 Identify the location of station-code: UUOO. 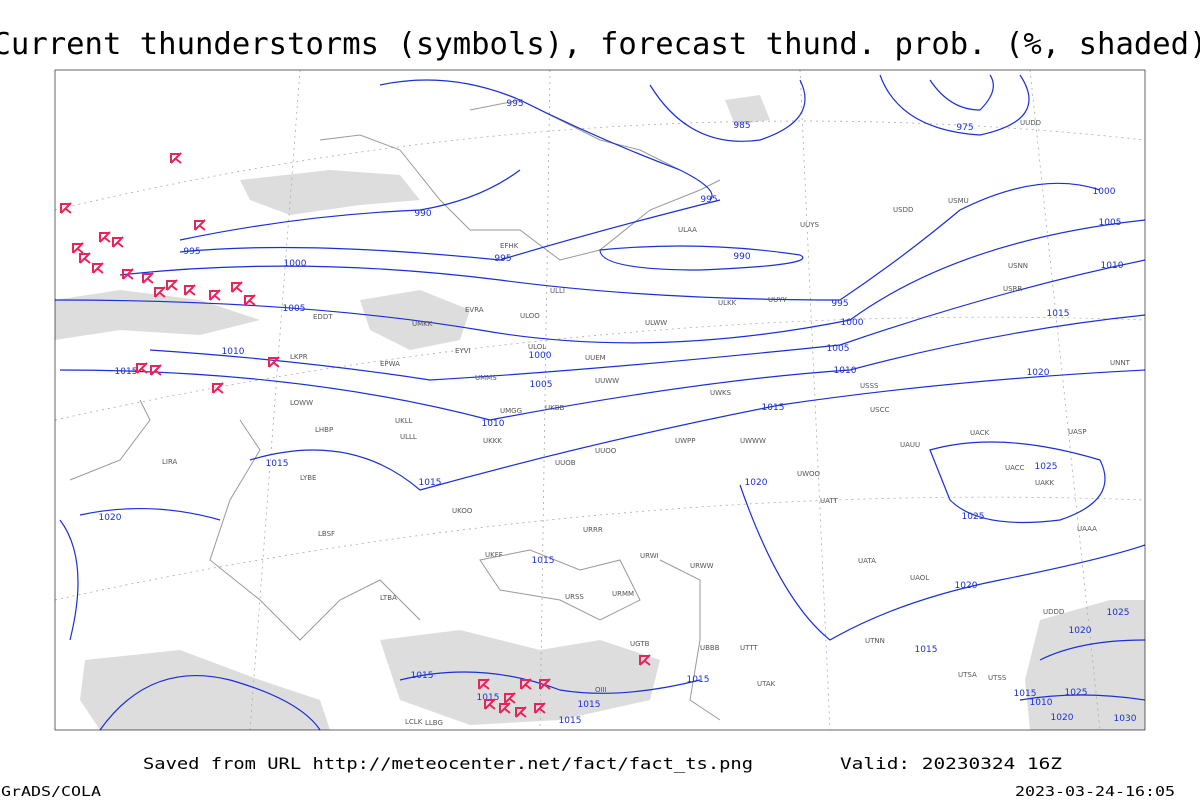
(606, 451).